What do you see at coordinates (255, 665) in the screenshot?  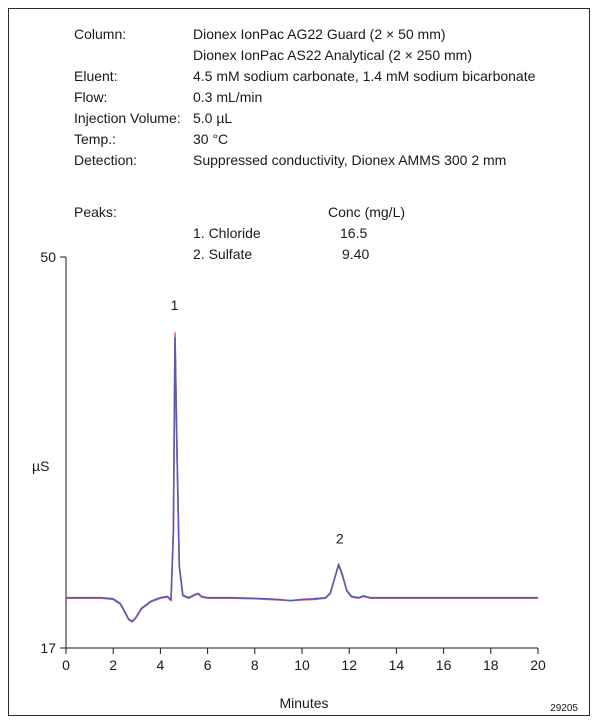 I see `x-tick-label: 8` at bounding box center [255, 665].